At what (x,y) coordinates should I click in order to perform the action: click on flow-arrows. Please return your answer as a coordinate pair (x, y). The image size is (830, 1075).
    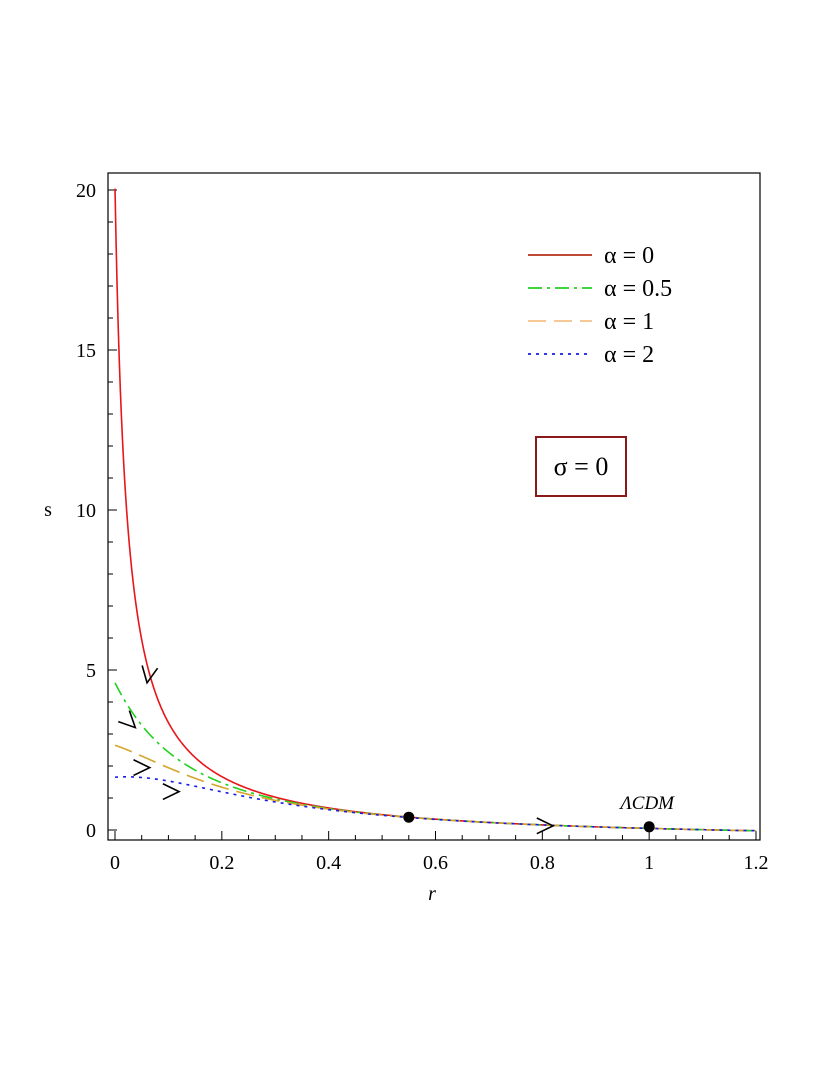
    Looking at the image, I should click on (336, 750).